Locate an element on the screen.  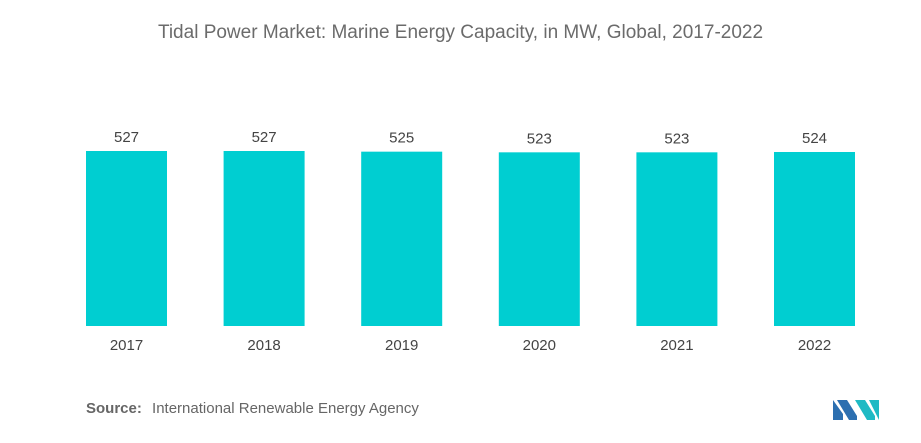
x-tick-label-2021: 2021 is located at coordinates (676, 345).